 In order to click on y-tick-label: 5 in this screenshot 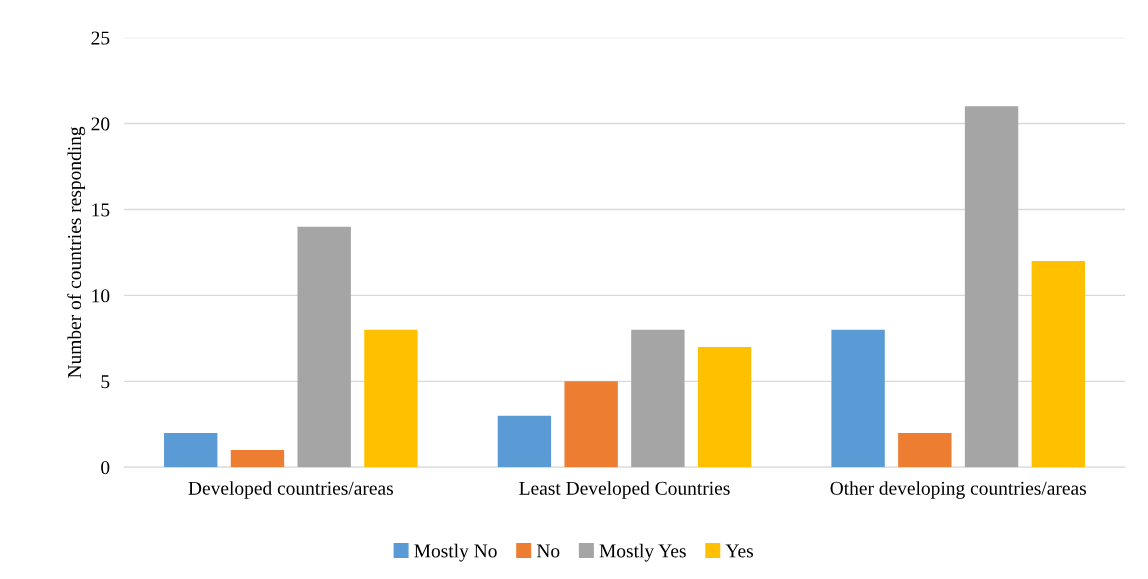, I will do `click(105, 382)`.